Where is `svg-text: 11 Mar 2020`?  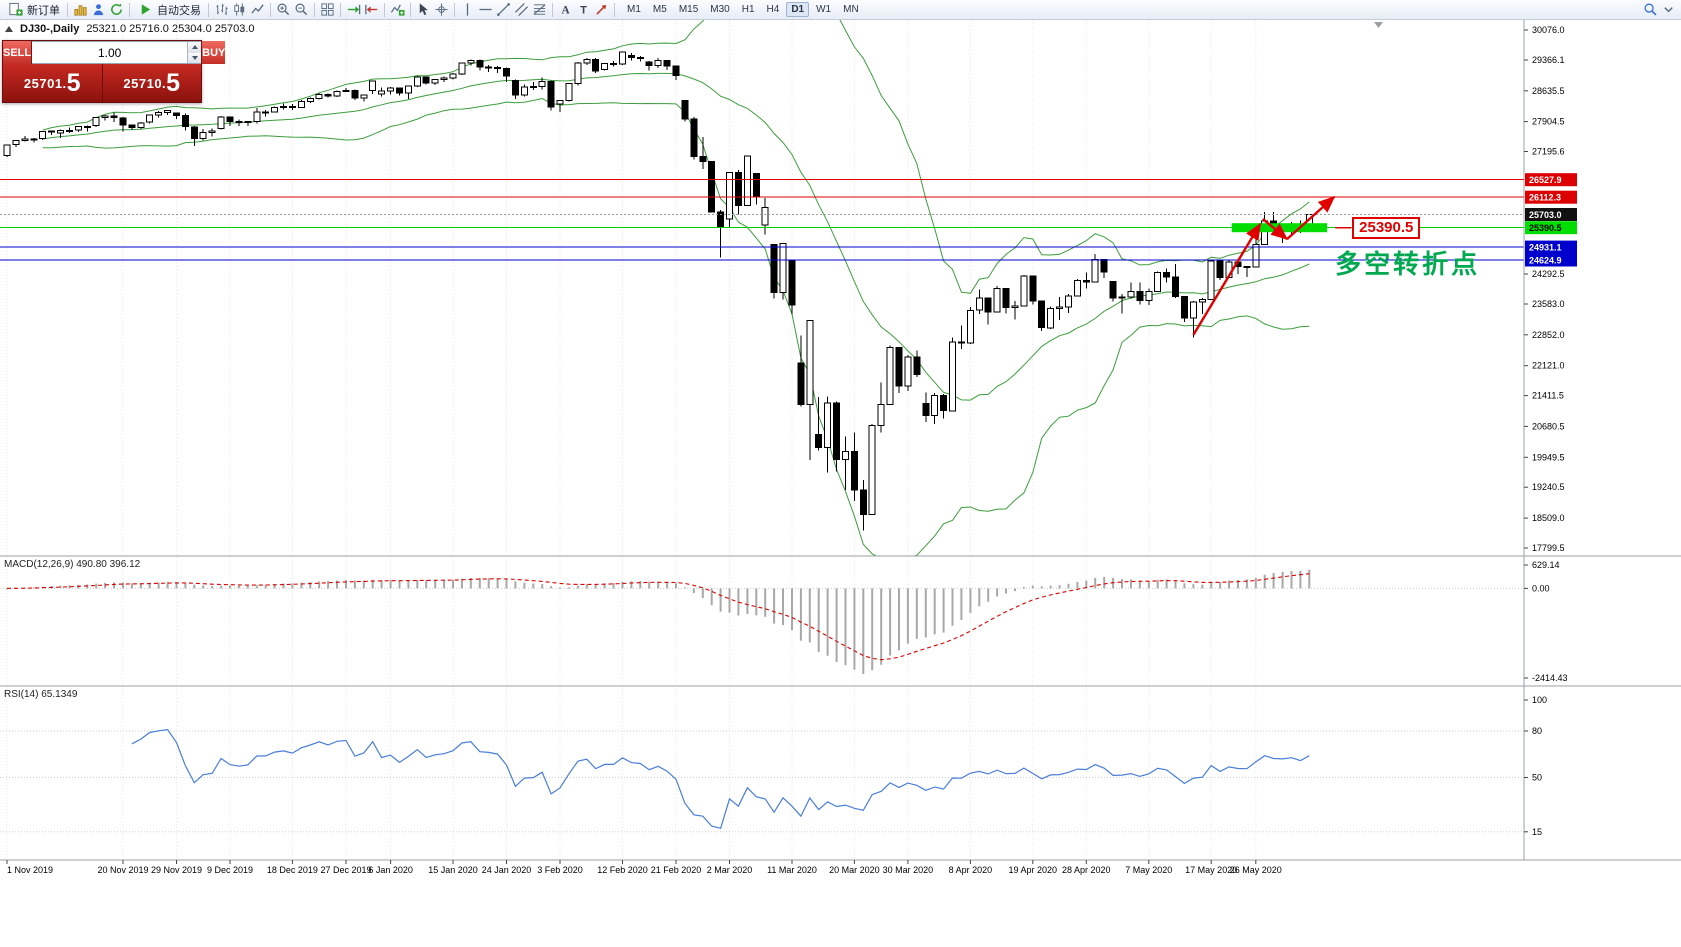
svg-text: 11 Mar 2020 is located at coordinates (792, 870).